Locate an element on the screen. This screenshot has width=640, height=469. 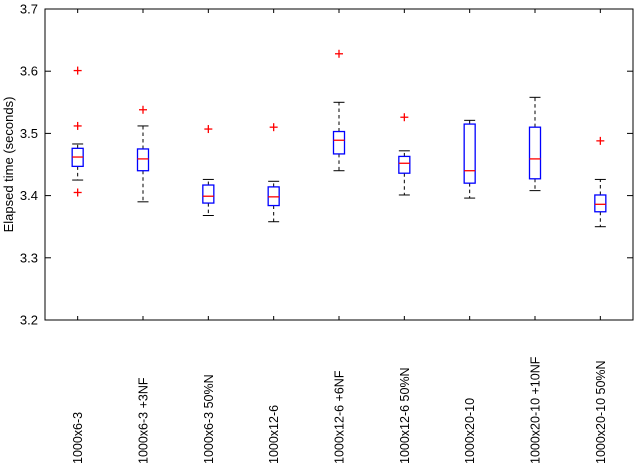
y-axis-label: Elapsed time (seconds) is located at coordinates (8, 165).